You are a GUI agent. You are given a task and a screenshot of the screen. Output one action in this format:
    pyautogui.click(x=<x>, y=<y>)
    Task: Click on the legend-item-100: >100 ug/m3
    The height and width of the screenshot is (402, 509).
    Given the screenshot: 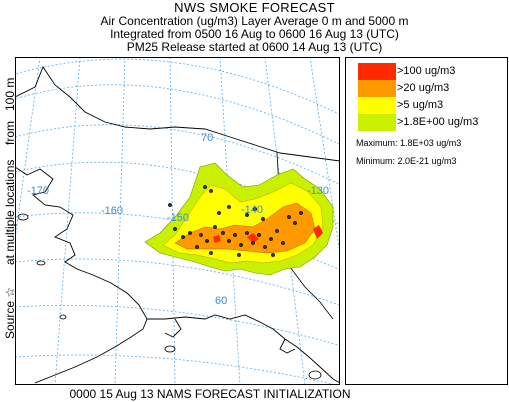 What is the action you would take?
    pyautogui.click(x=433, y=71)
    